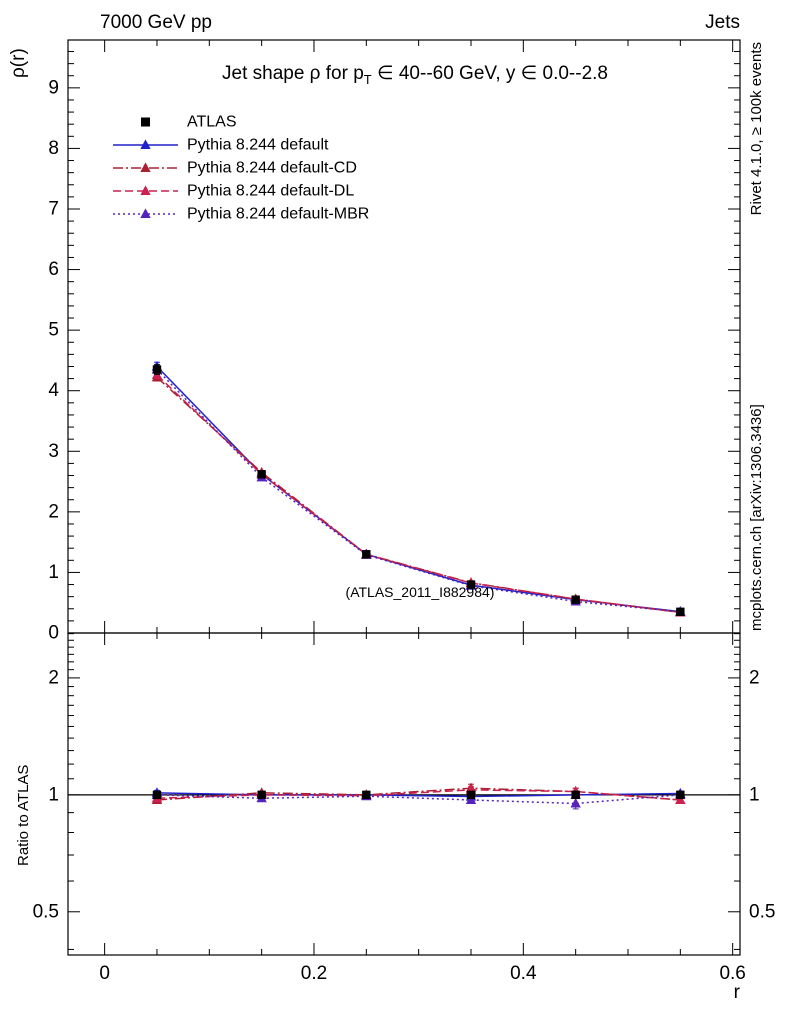 This screenshot has width=786, height=1024. What do you see at coordinates (737, 992) in the screenshot?
I see `x-axis-label: r` at bounding box center [737, 992].